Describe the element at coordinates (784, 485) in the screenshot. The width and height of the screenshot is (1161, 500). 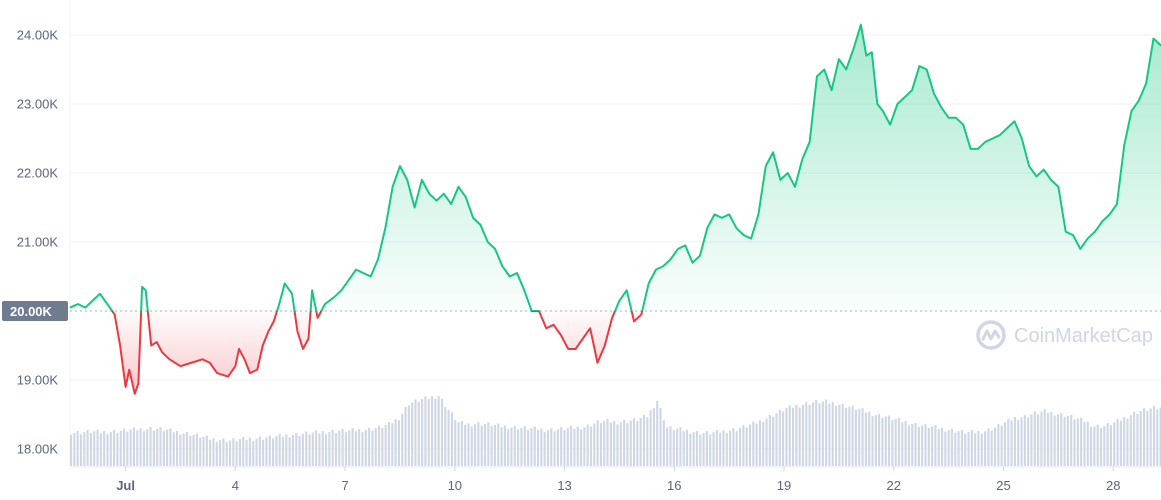
I see `x-tick-label: 19` at that location.